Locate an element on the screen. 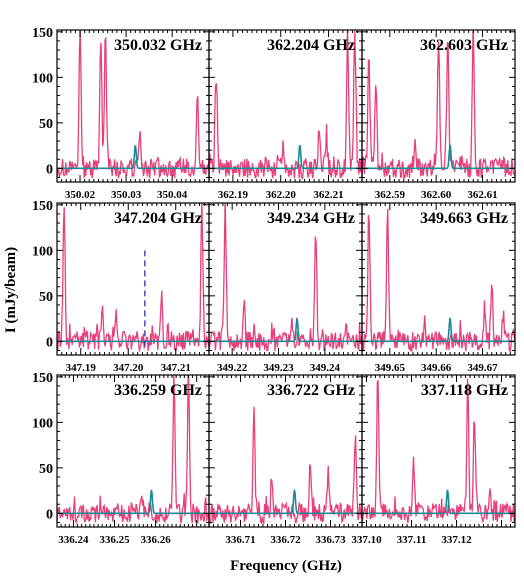  panel: 362.59 362.60 362.61 362.603 GHz is located at coordinates (438, 115).